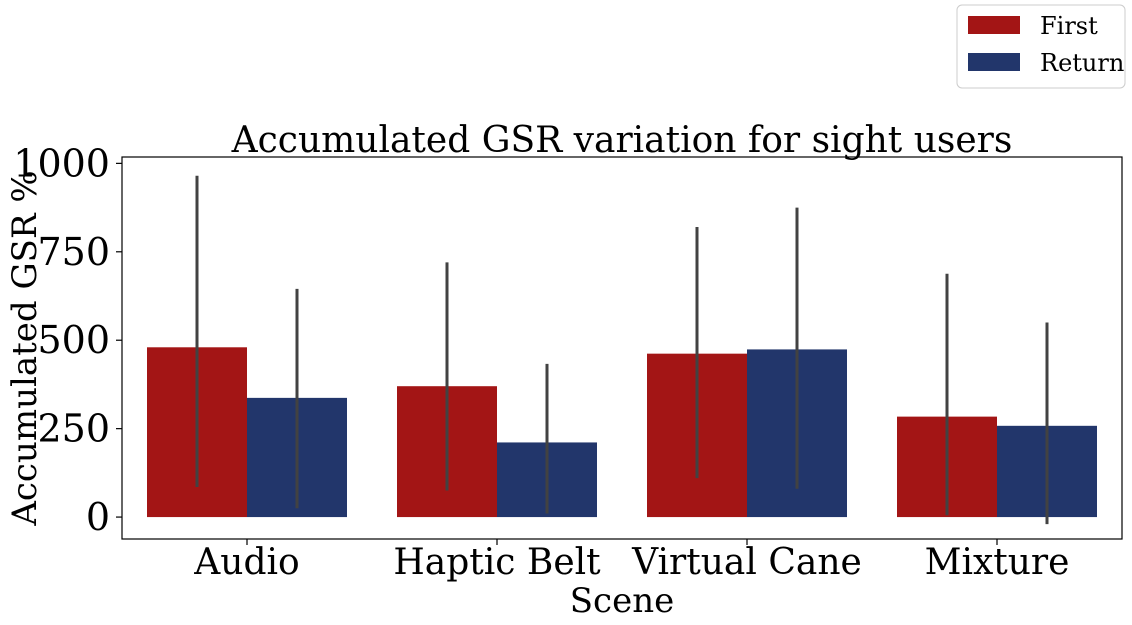  What do you see at coordinates (61, 163) in the screenshot?
I see `y-tick-label: 1000` at bounding box center [61, 163].